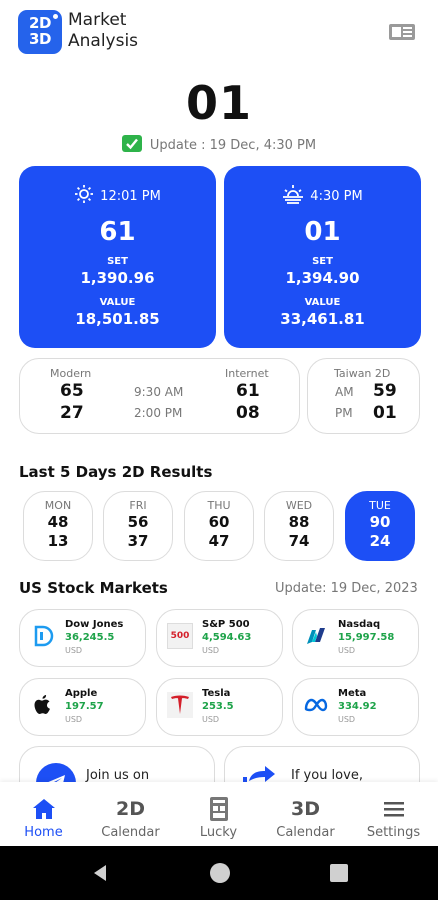  Describe the element at coordinates (247, 373) in the screenshot. I see `internet-label: Internet` at that location.